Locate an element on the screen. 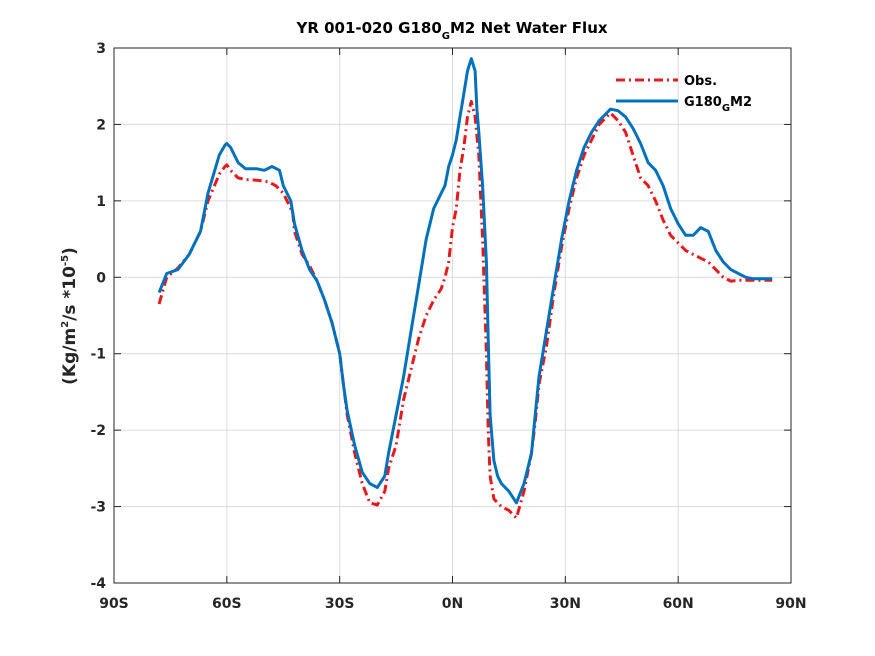 The width and height of the screenshot is (875, 656). x-tick-label: 30S is located at coordinates (340, 604).